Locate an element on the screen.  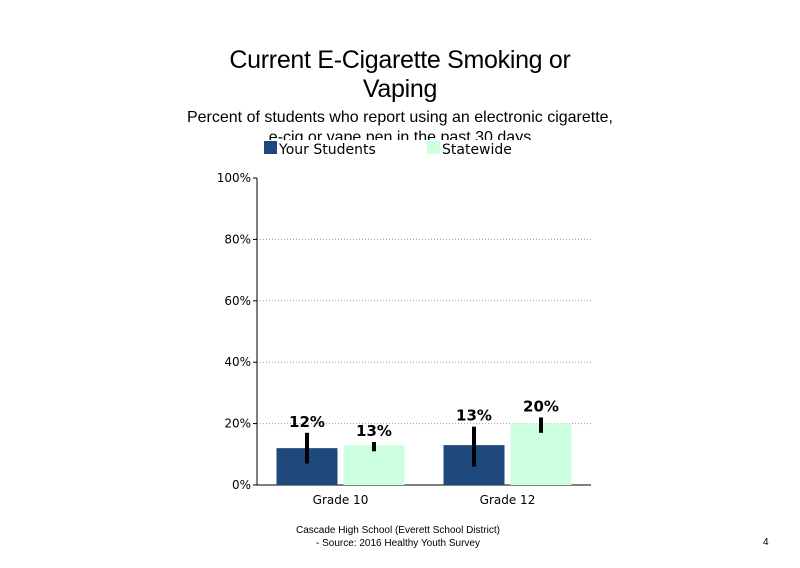
x-tick-label: Grade 10 is located at coordinates (341, 500).